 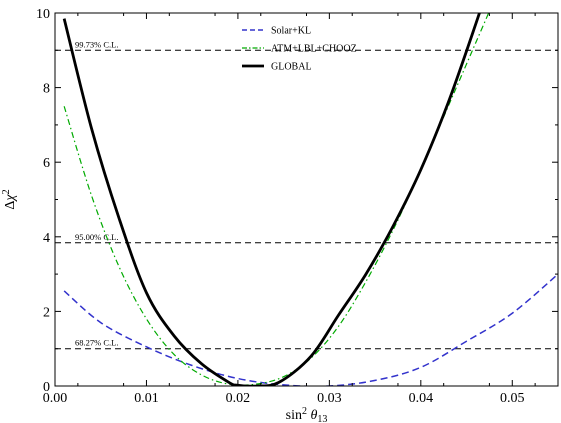 I want to click on x-axis-title: sin2 θ13, so click(x=307, y=414).